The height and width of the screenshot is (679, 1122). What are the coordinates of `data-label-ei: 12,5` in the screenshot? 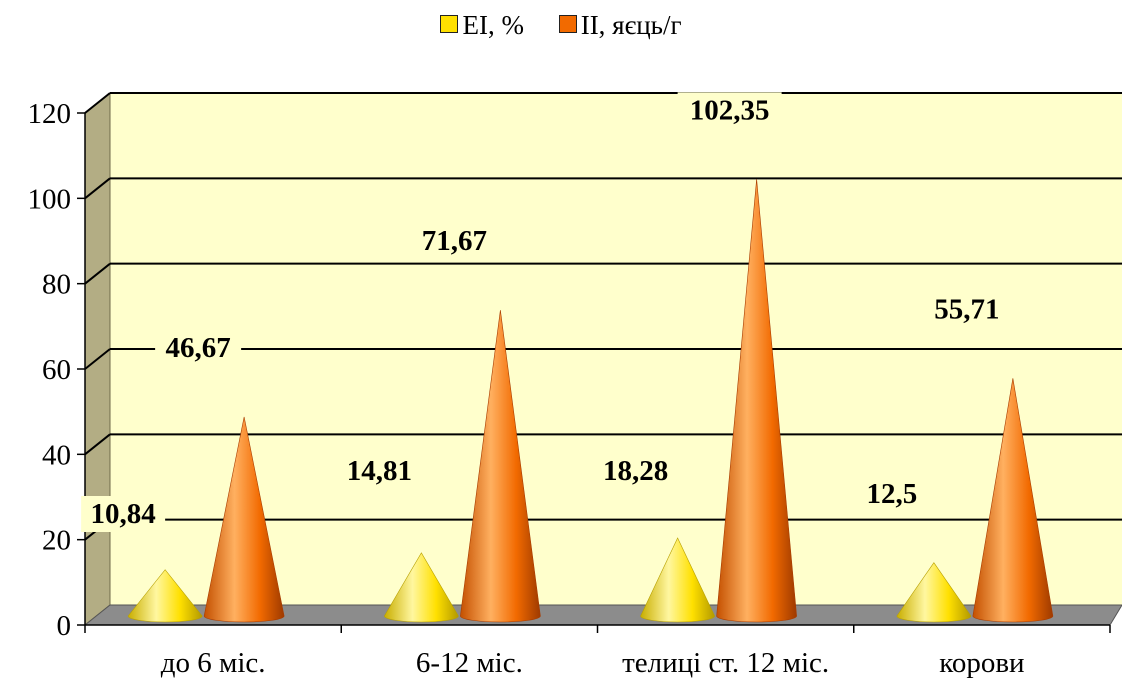 It's located at (892, 494).